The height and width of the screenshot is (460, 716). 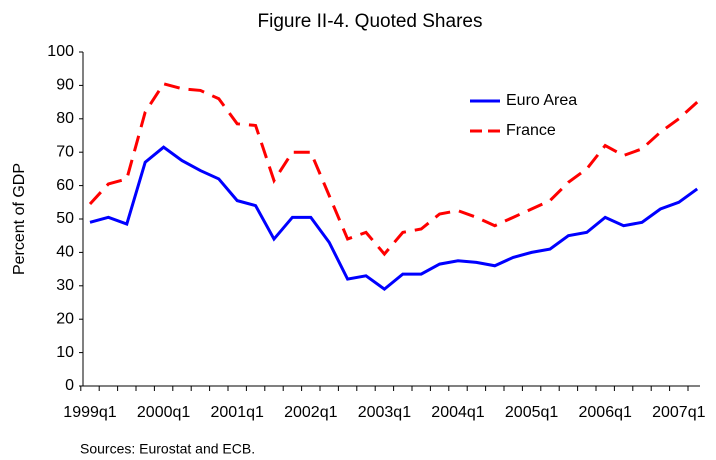 What do you see at coordinates (605, 412) in the screenshot?
I see `x-tick-label: 2006q1` at bounding box center [605, 412].